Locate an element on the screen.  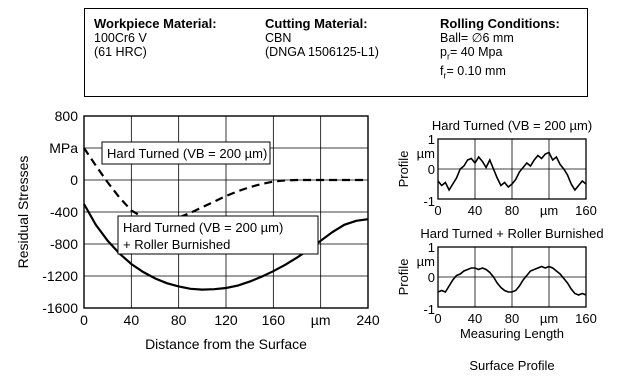
x-tick-label: 80 is located at coordinates (179, 320).